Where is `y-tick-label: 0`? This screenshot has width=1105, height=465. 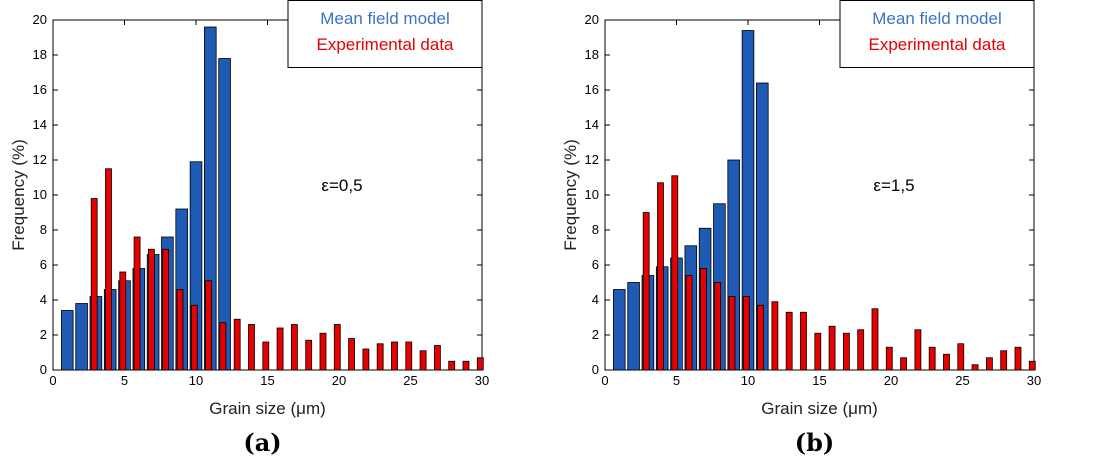 y-tick-label: 0 is located at coordinates (43, 369).